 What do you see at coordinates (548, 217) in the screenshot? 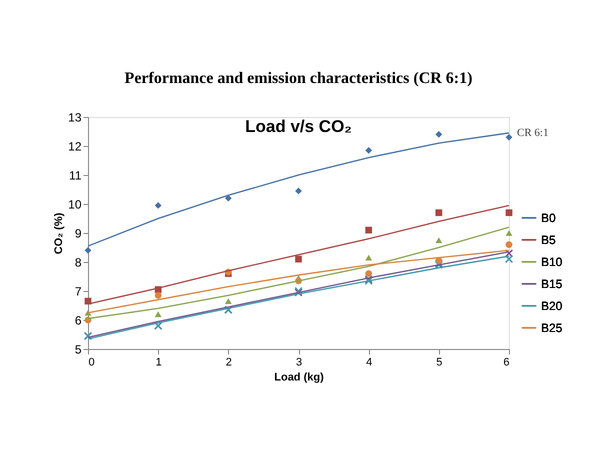
I see `legend-label: B0` at bounding box center [548, 217].